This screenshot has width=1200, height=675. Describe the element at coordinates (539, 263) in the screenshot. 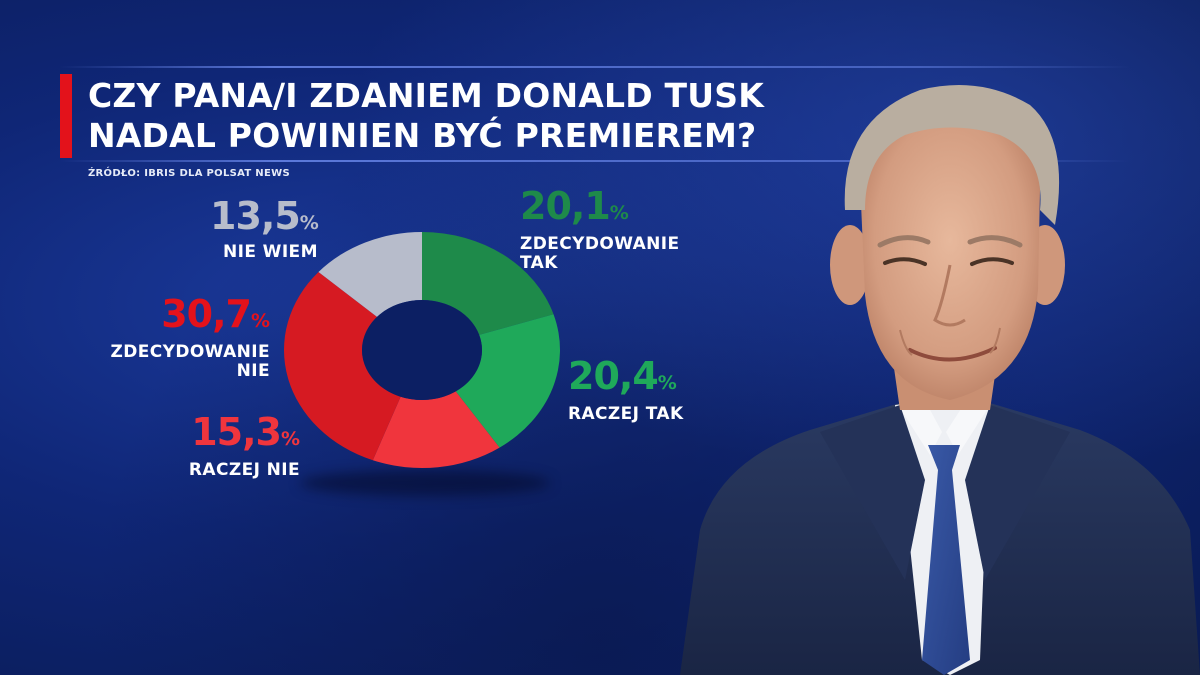

I see `desc-zdecydowanie-tak-2: TAK` at that location.